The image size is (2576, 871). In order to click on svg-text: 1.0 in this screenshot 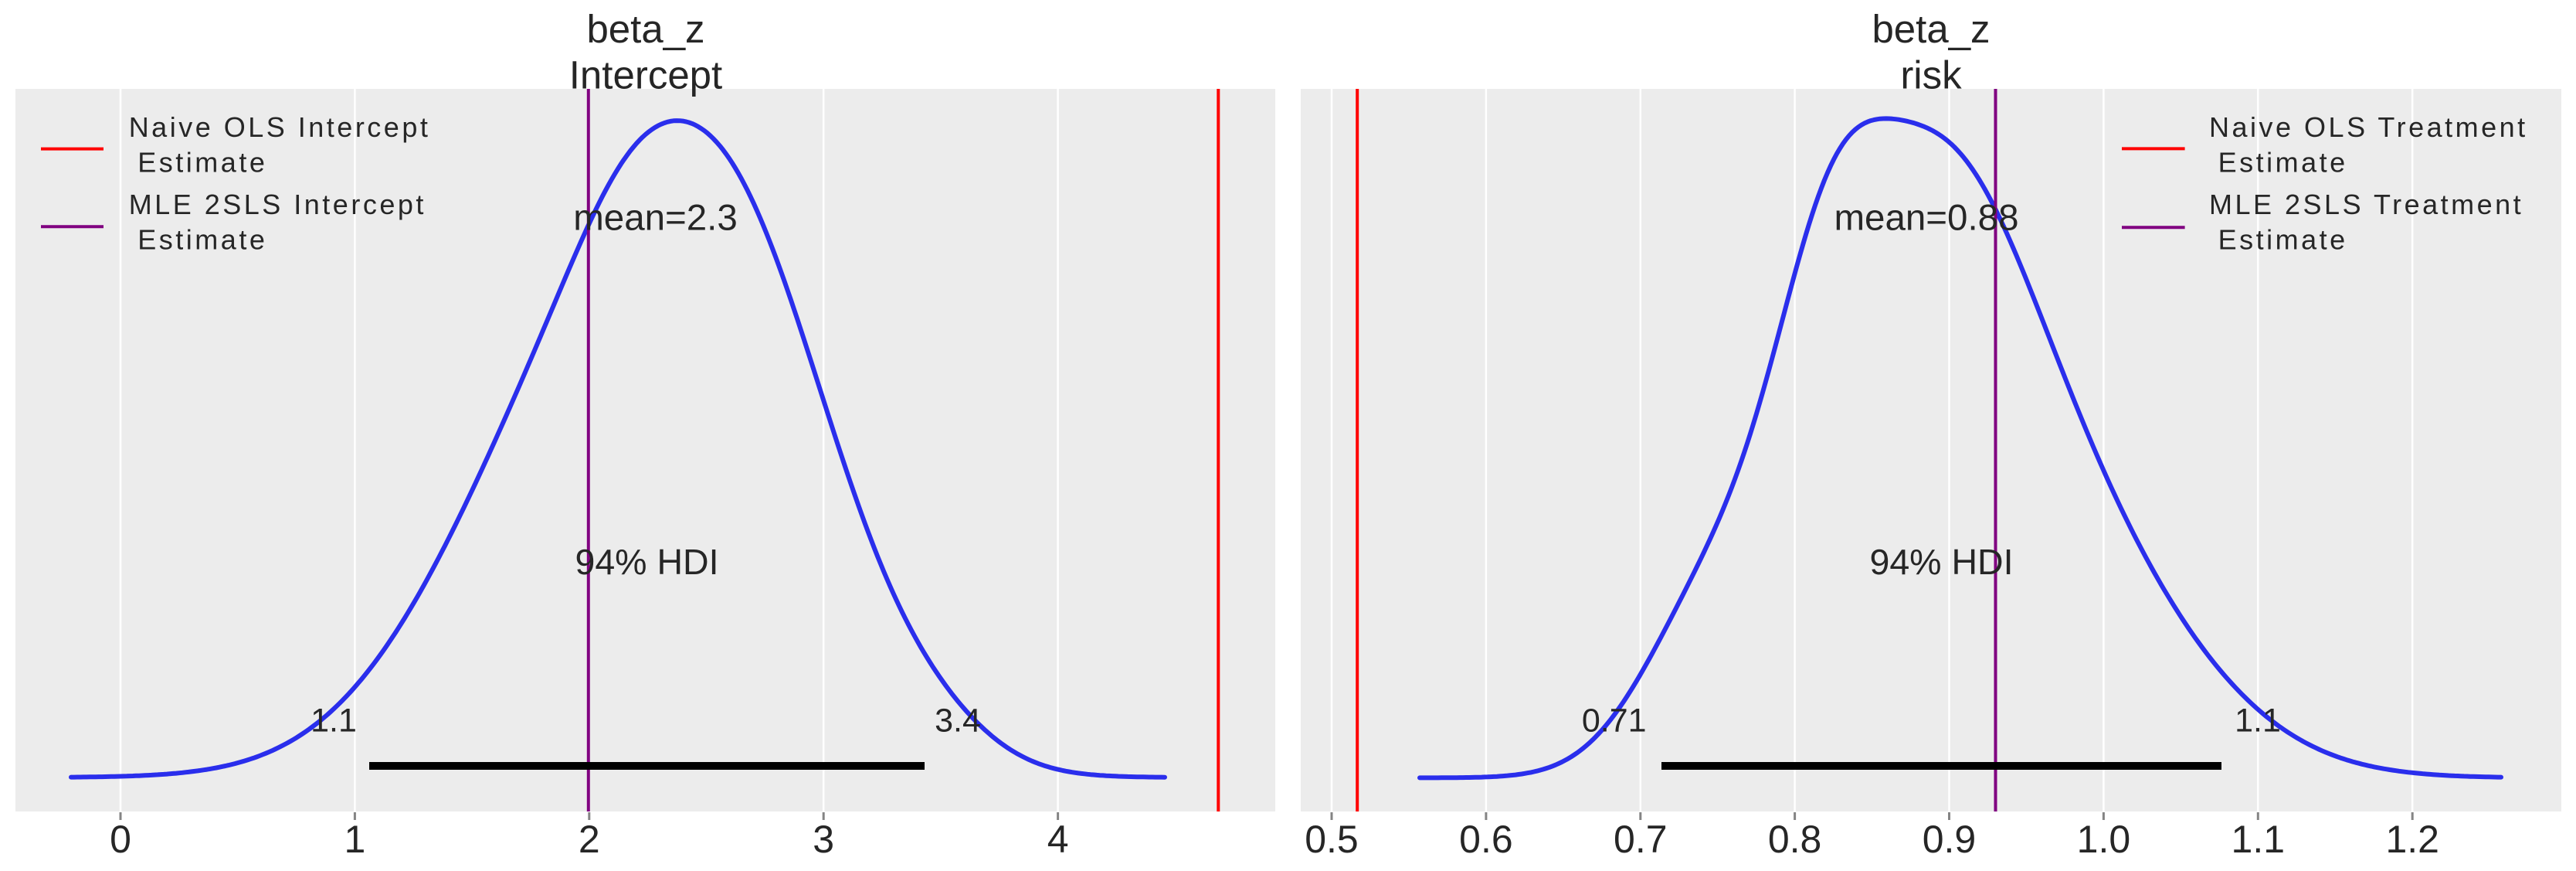, I will do `click(2104, 840)`.